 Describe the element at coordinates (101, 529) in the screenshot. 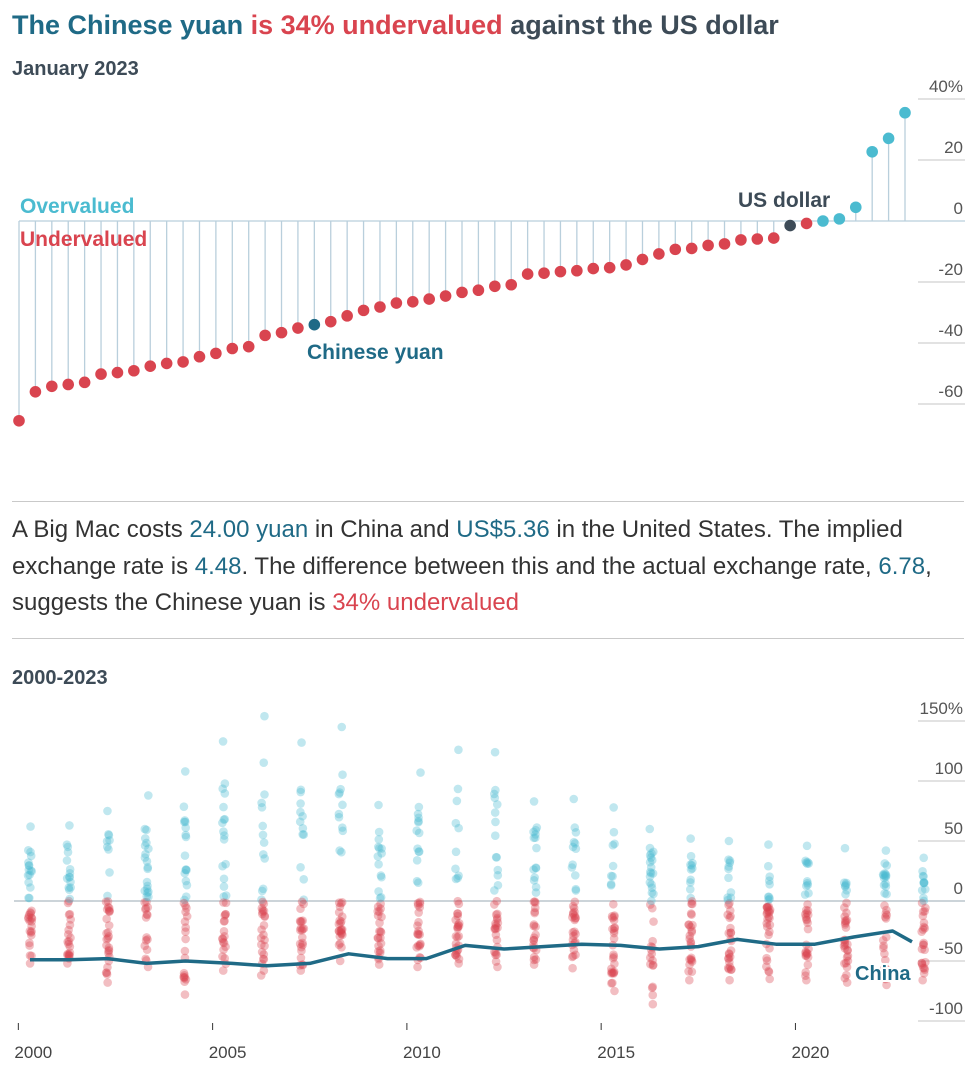

I see `para-text-1: A Big Mac costs` at that location.